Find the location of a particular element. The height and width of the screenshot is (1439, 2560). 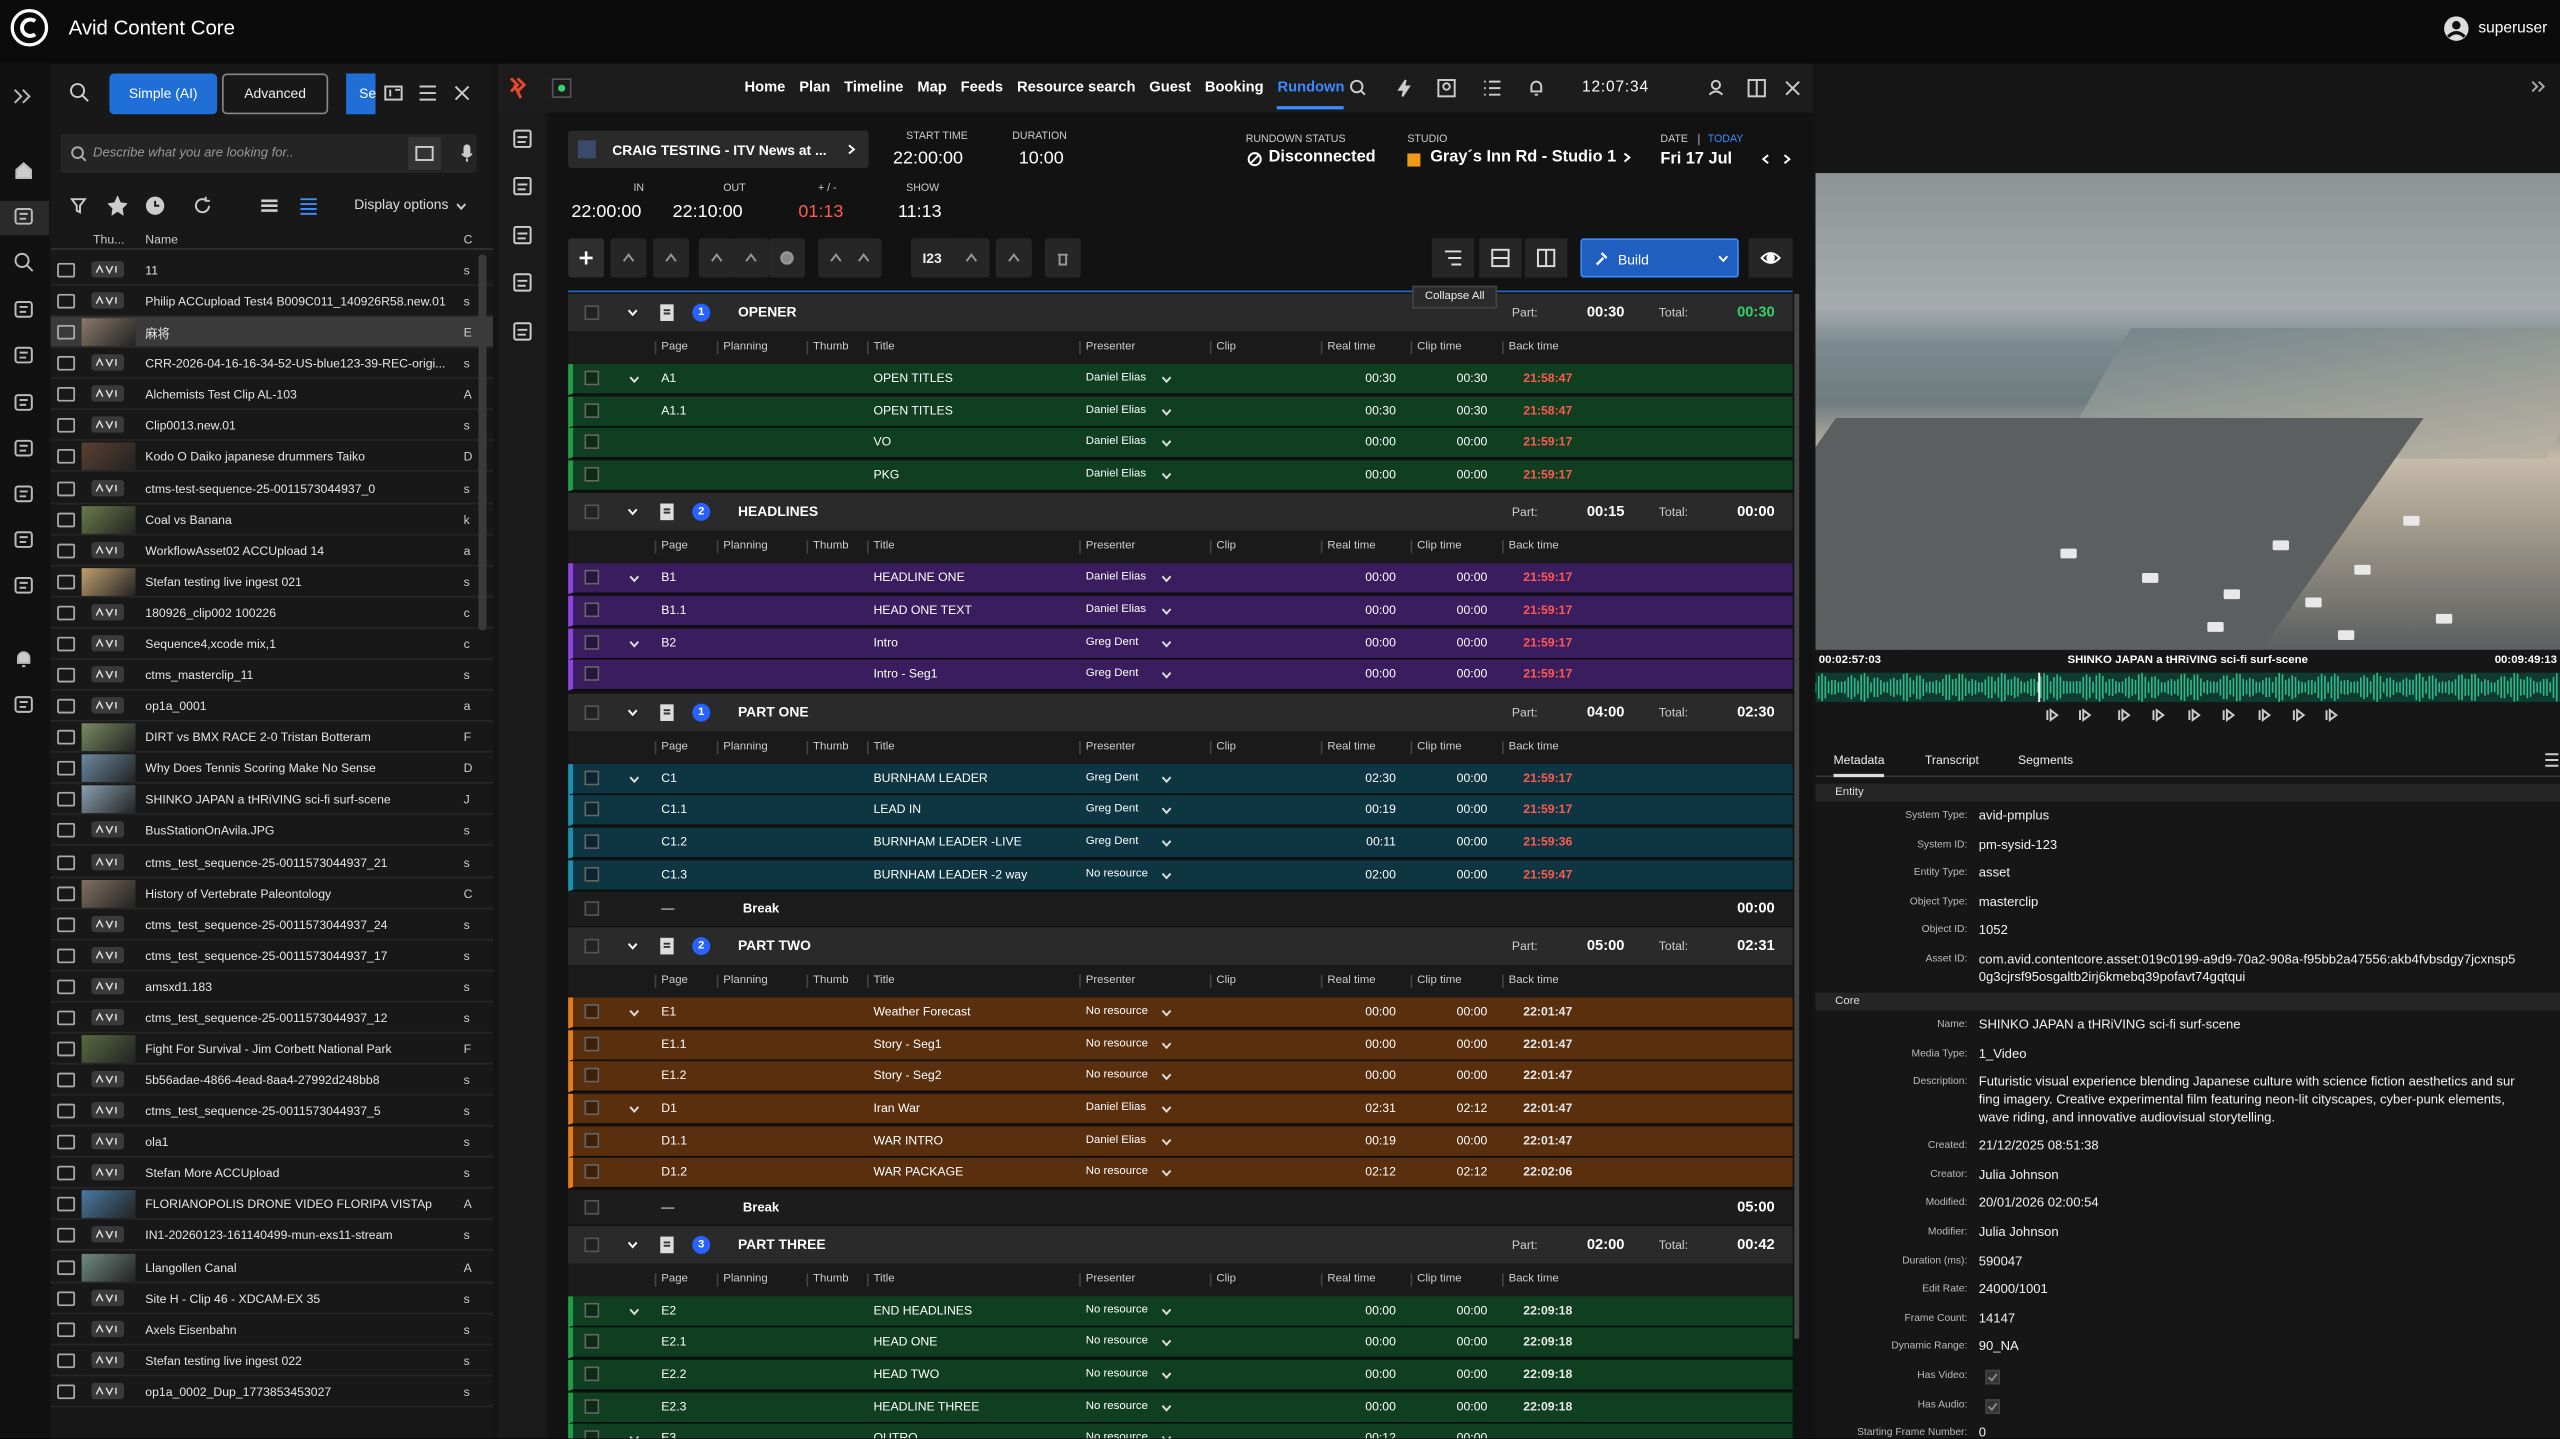

rundown-row: B2 Intro Greg Dent 00:00 00:00 21:59:17 is located at coordinates (1180, 643).